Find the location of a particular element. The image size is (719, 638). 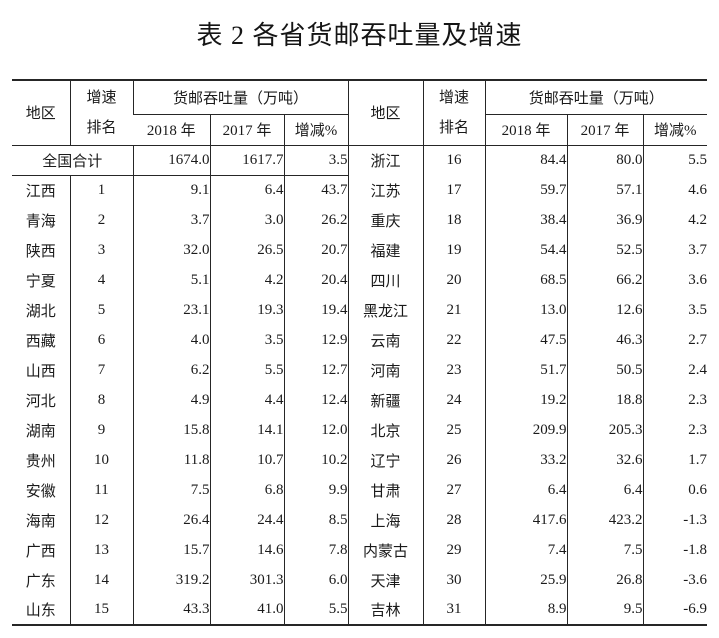

right-2017-value-cell: 36.9 is located at coordinates (605, 220).